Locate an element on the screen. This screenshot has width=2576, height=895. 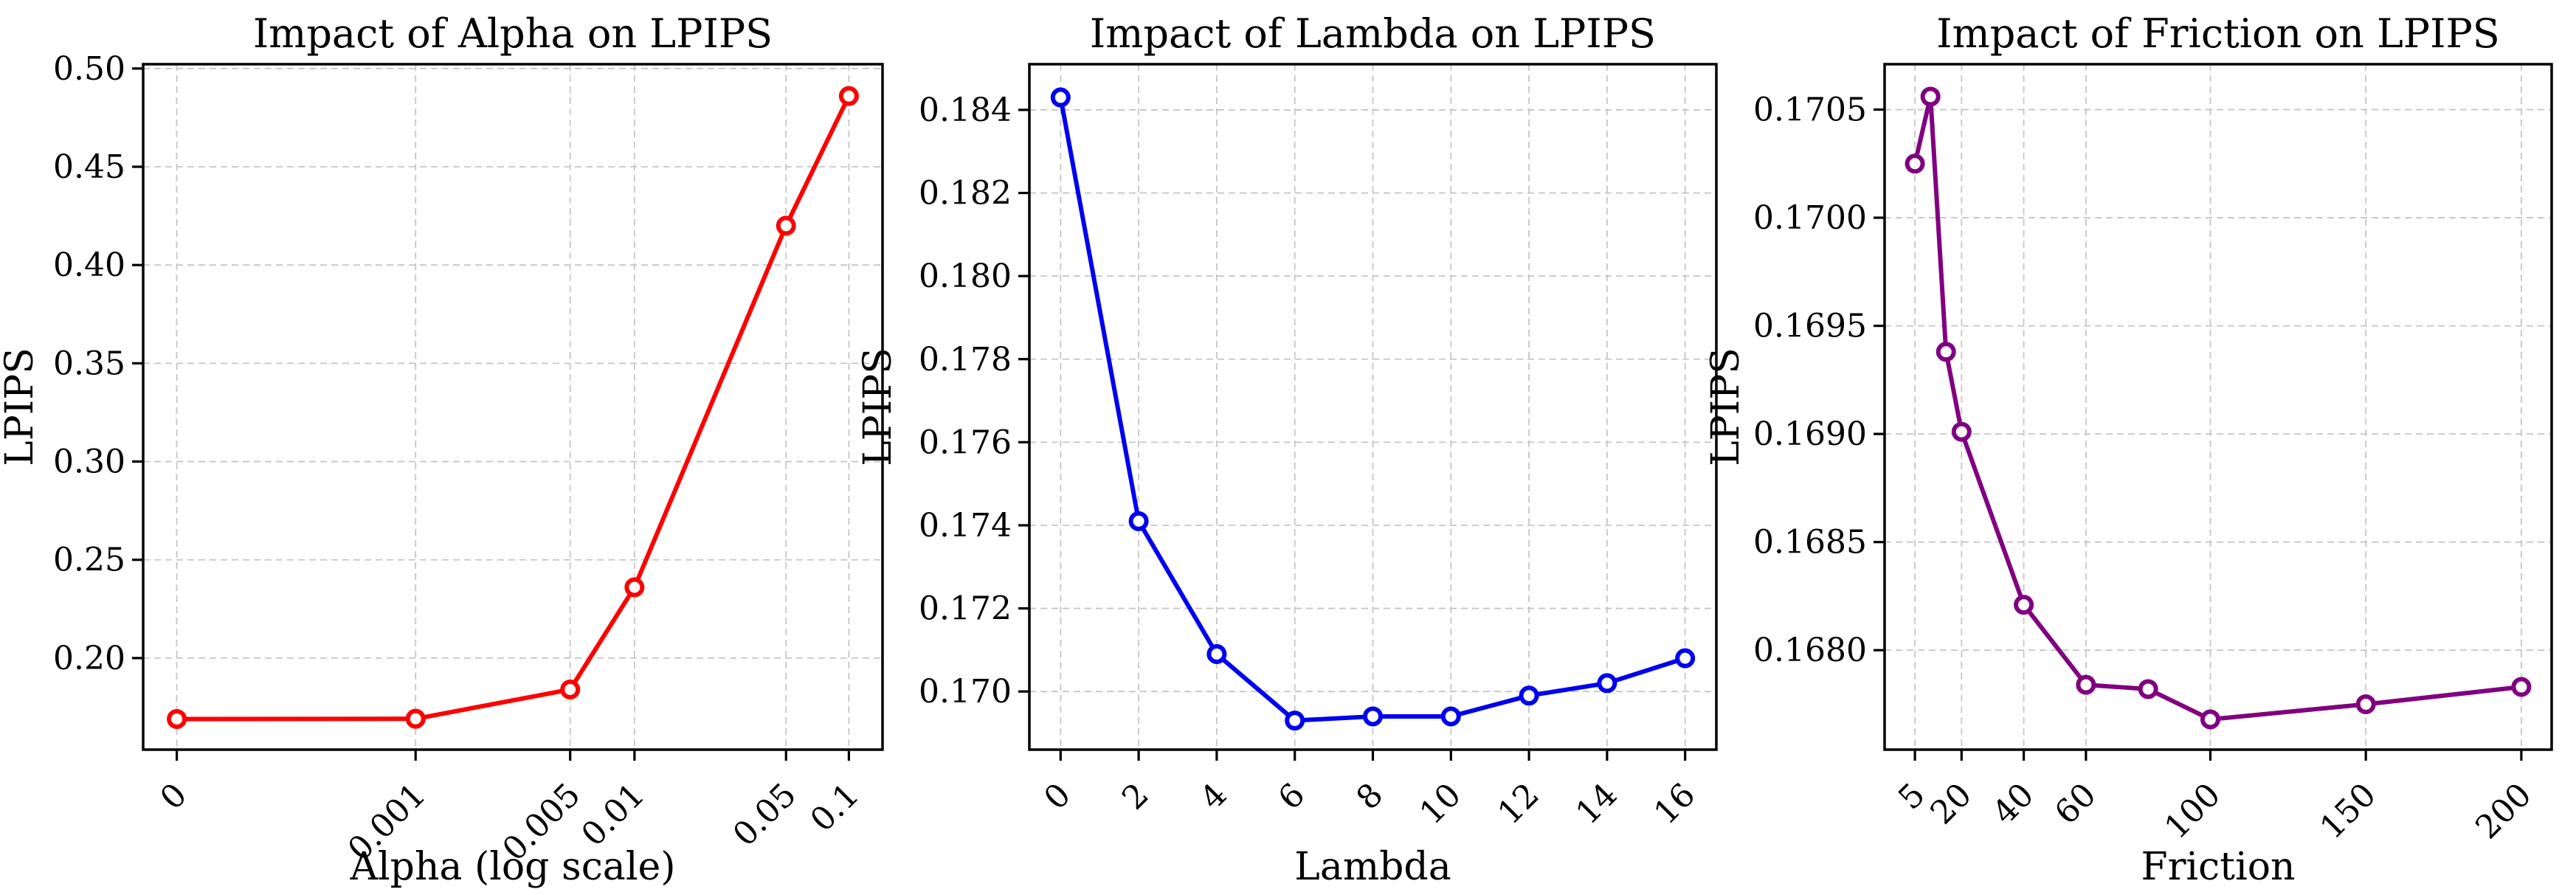
x-tick-label: 0.05 is located at coordinates (765, 815).